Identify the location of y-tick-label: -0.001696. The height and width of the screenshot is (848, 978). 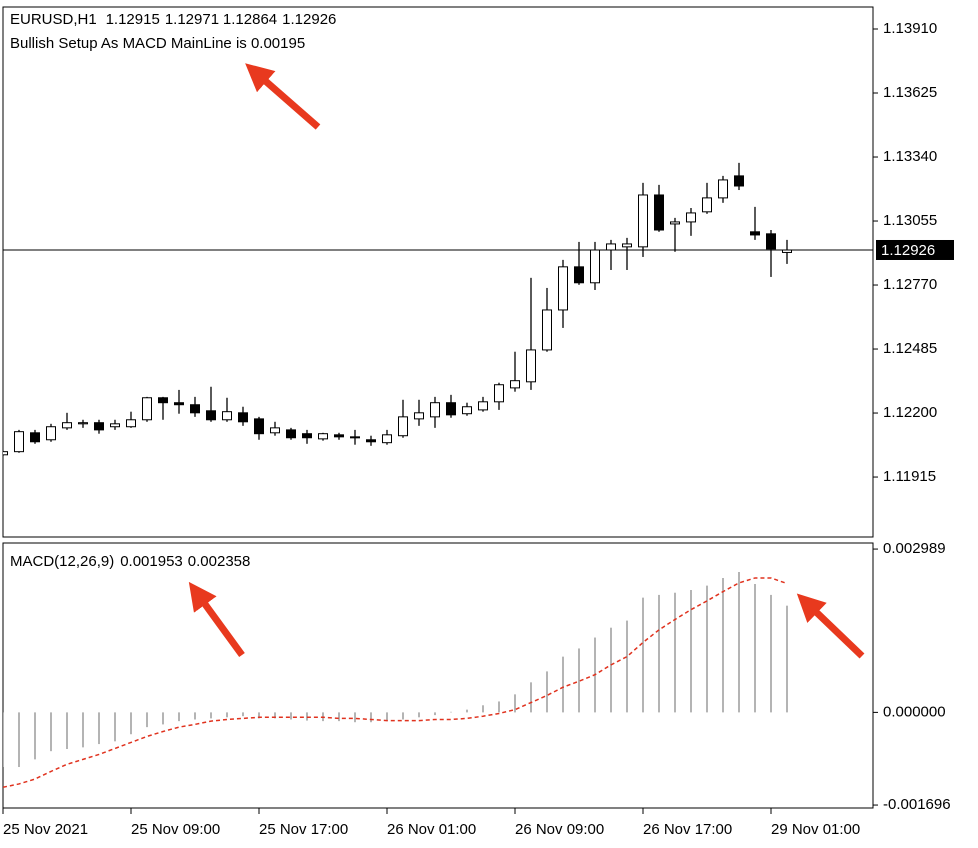
(917, 804).